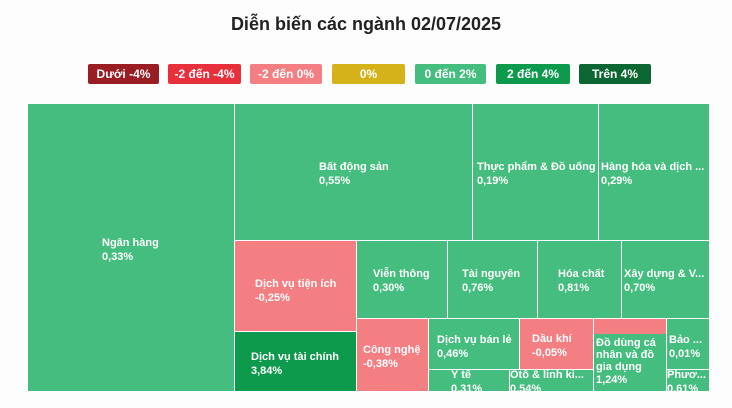  I want to click on treemap-tile: Viễn thông 0,30%, so click(402, 280).